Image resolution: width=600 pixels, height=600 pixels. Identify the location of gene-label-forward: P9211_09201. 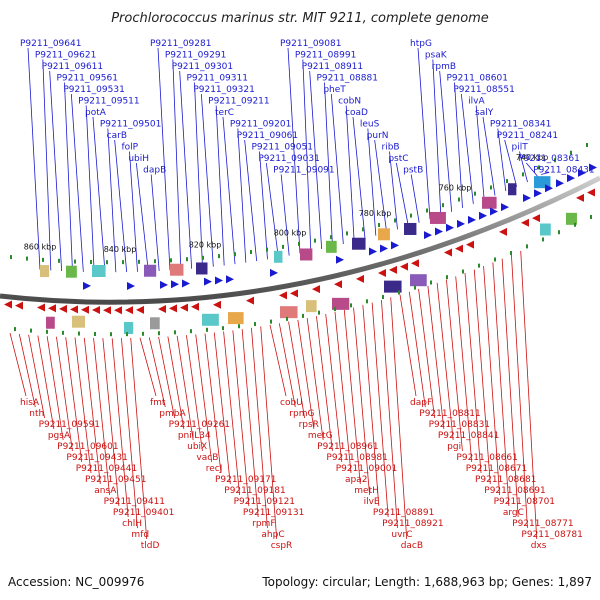
(260, 125).